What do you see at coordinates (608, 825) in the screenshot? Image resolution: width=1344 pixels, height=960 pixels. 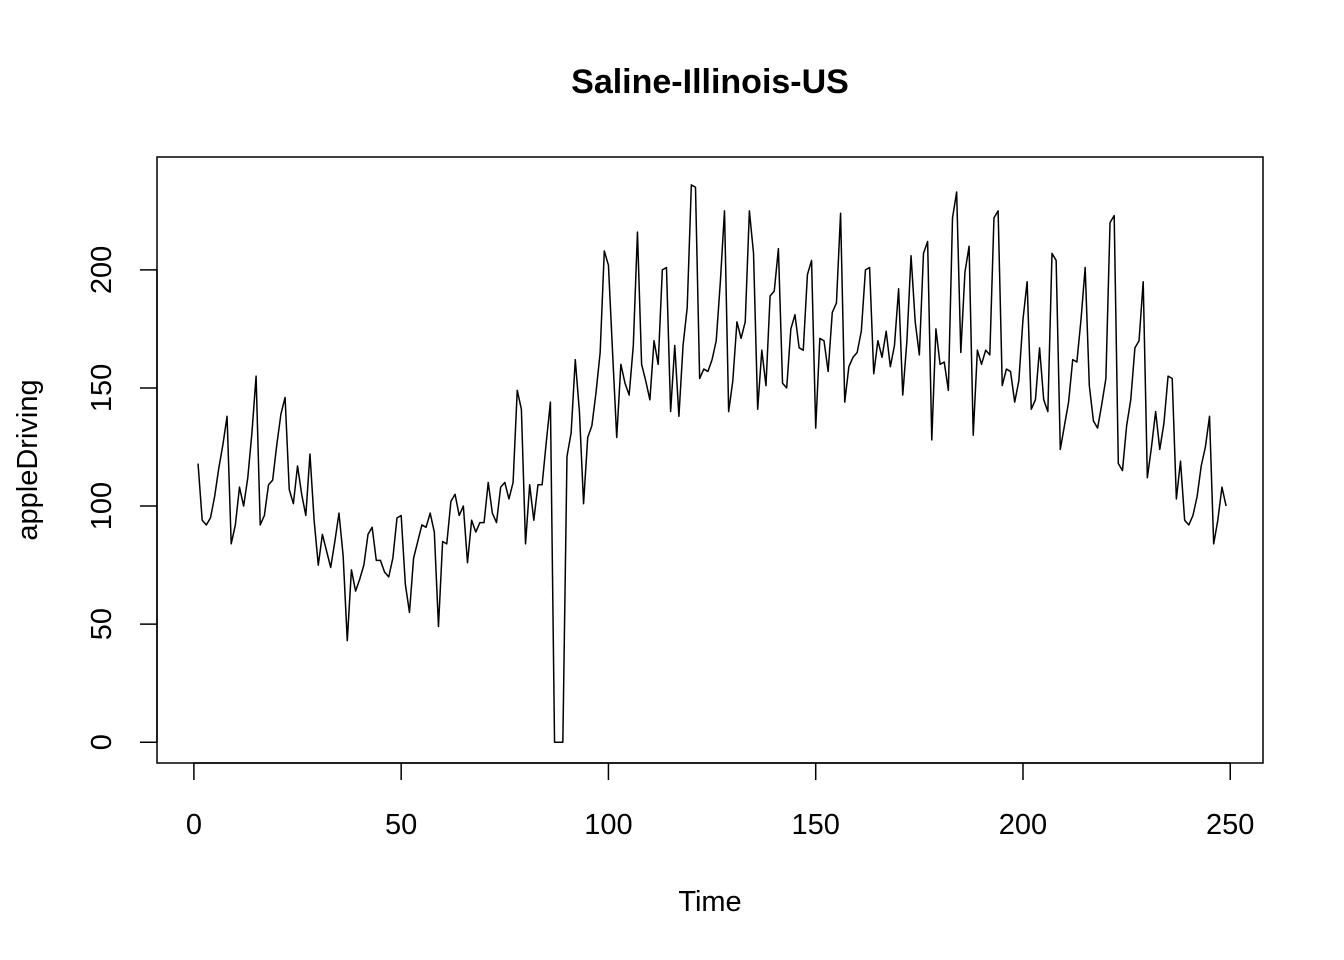 I see `x-tick-label: 100` at bounding box center [608, 825].